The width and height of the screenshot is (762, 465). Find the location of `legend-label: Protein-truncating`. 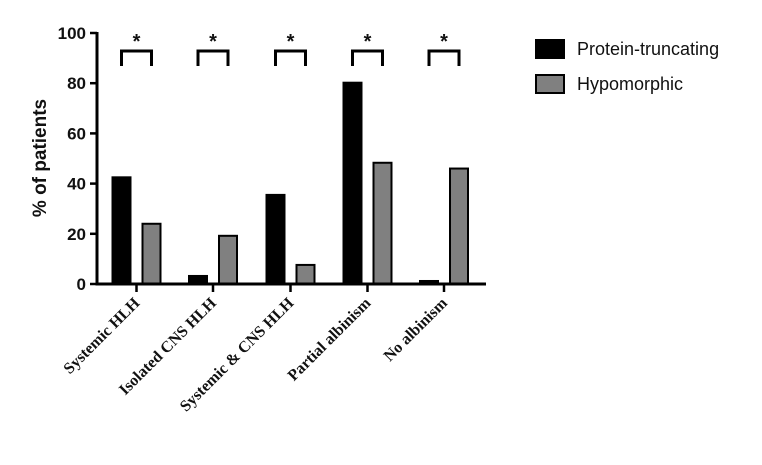

legend-label: Protein-truncating is located at coordinates (648, 49).